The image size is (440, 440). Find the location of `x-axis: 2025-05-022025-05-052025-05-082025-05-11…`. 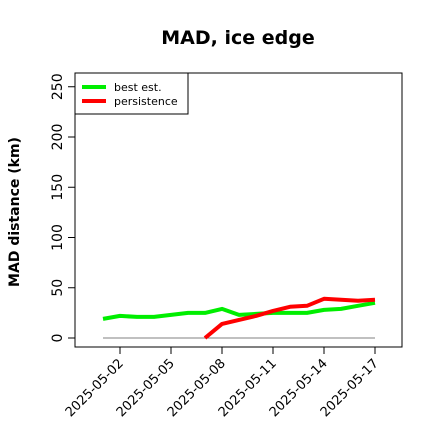

x-axis: 2025-05-022025-05-052025-05-082025-05-11… is located at coordinates (222, 383).